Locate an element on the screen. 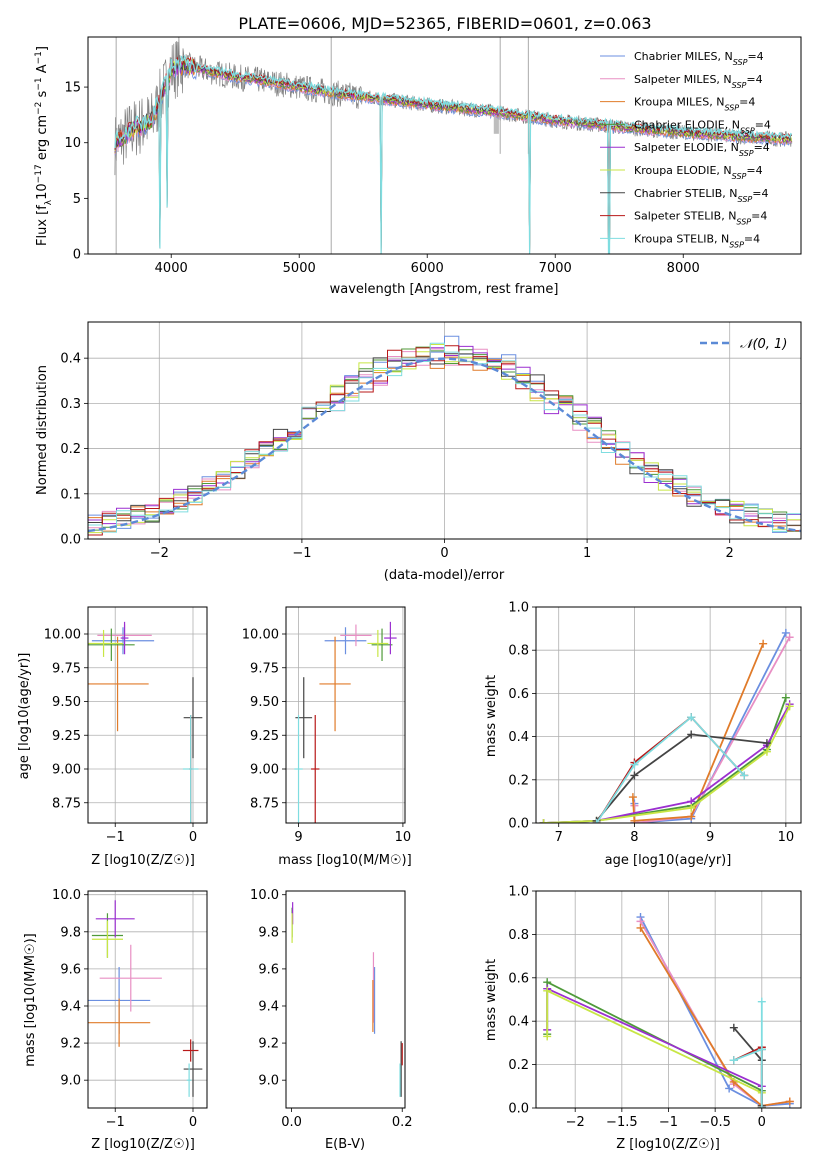 Image resolution: width=819 pixels, height=1170 pixels. legend-entry: Chabrier ELODIE, NSSP=4 is located at coordinates (702, 126).